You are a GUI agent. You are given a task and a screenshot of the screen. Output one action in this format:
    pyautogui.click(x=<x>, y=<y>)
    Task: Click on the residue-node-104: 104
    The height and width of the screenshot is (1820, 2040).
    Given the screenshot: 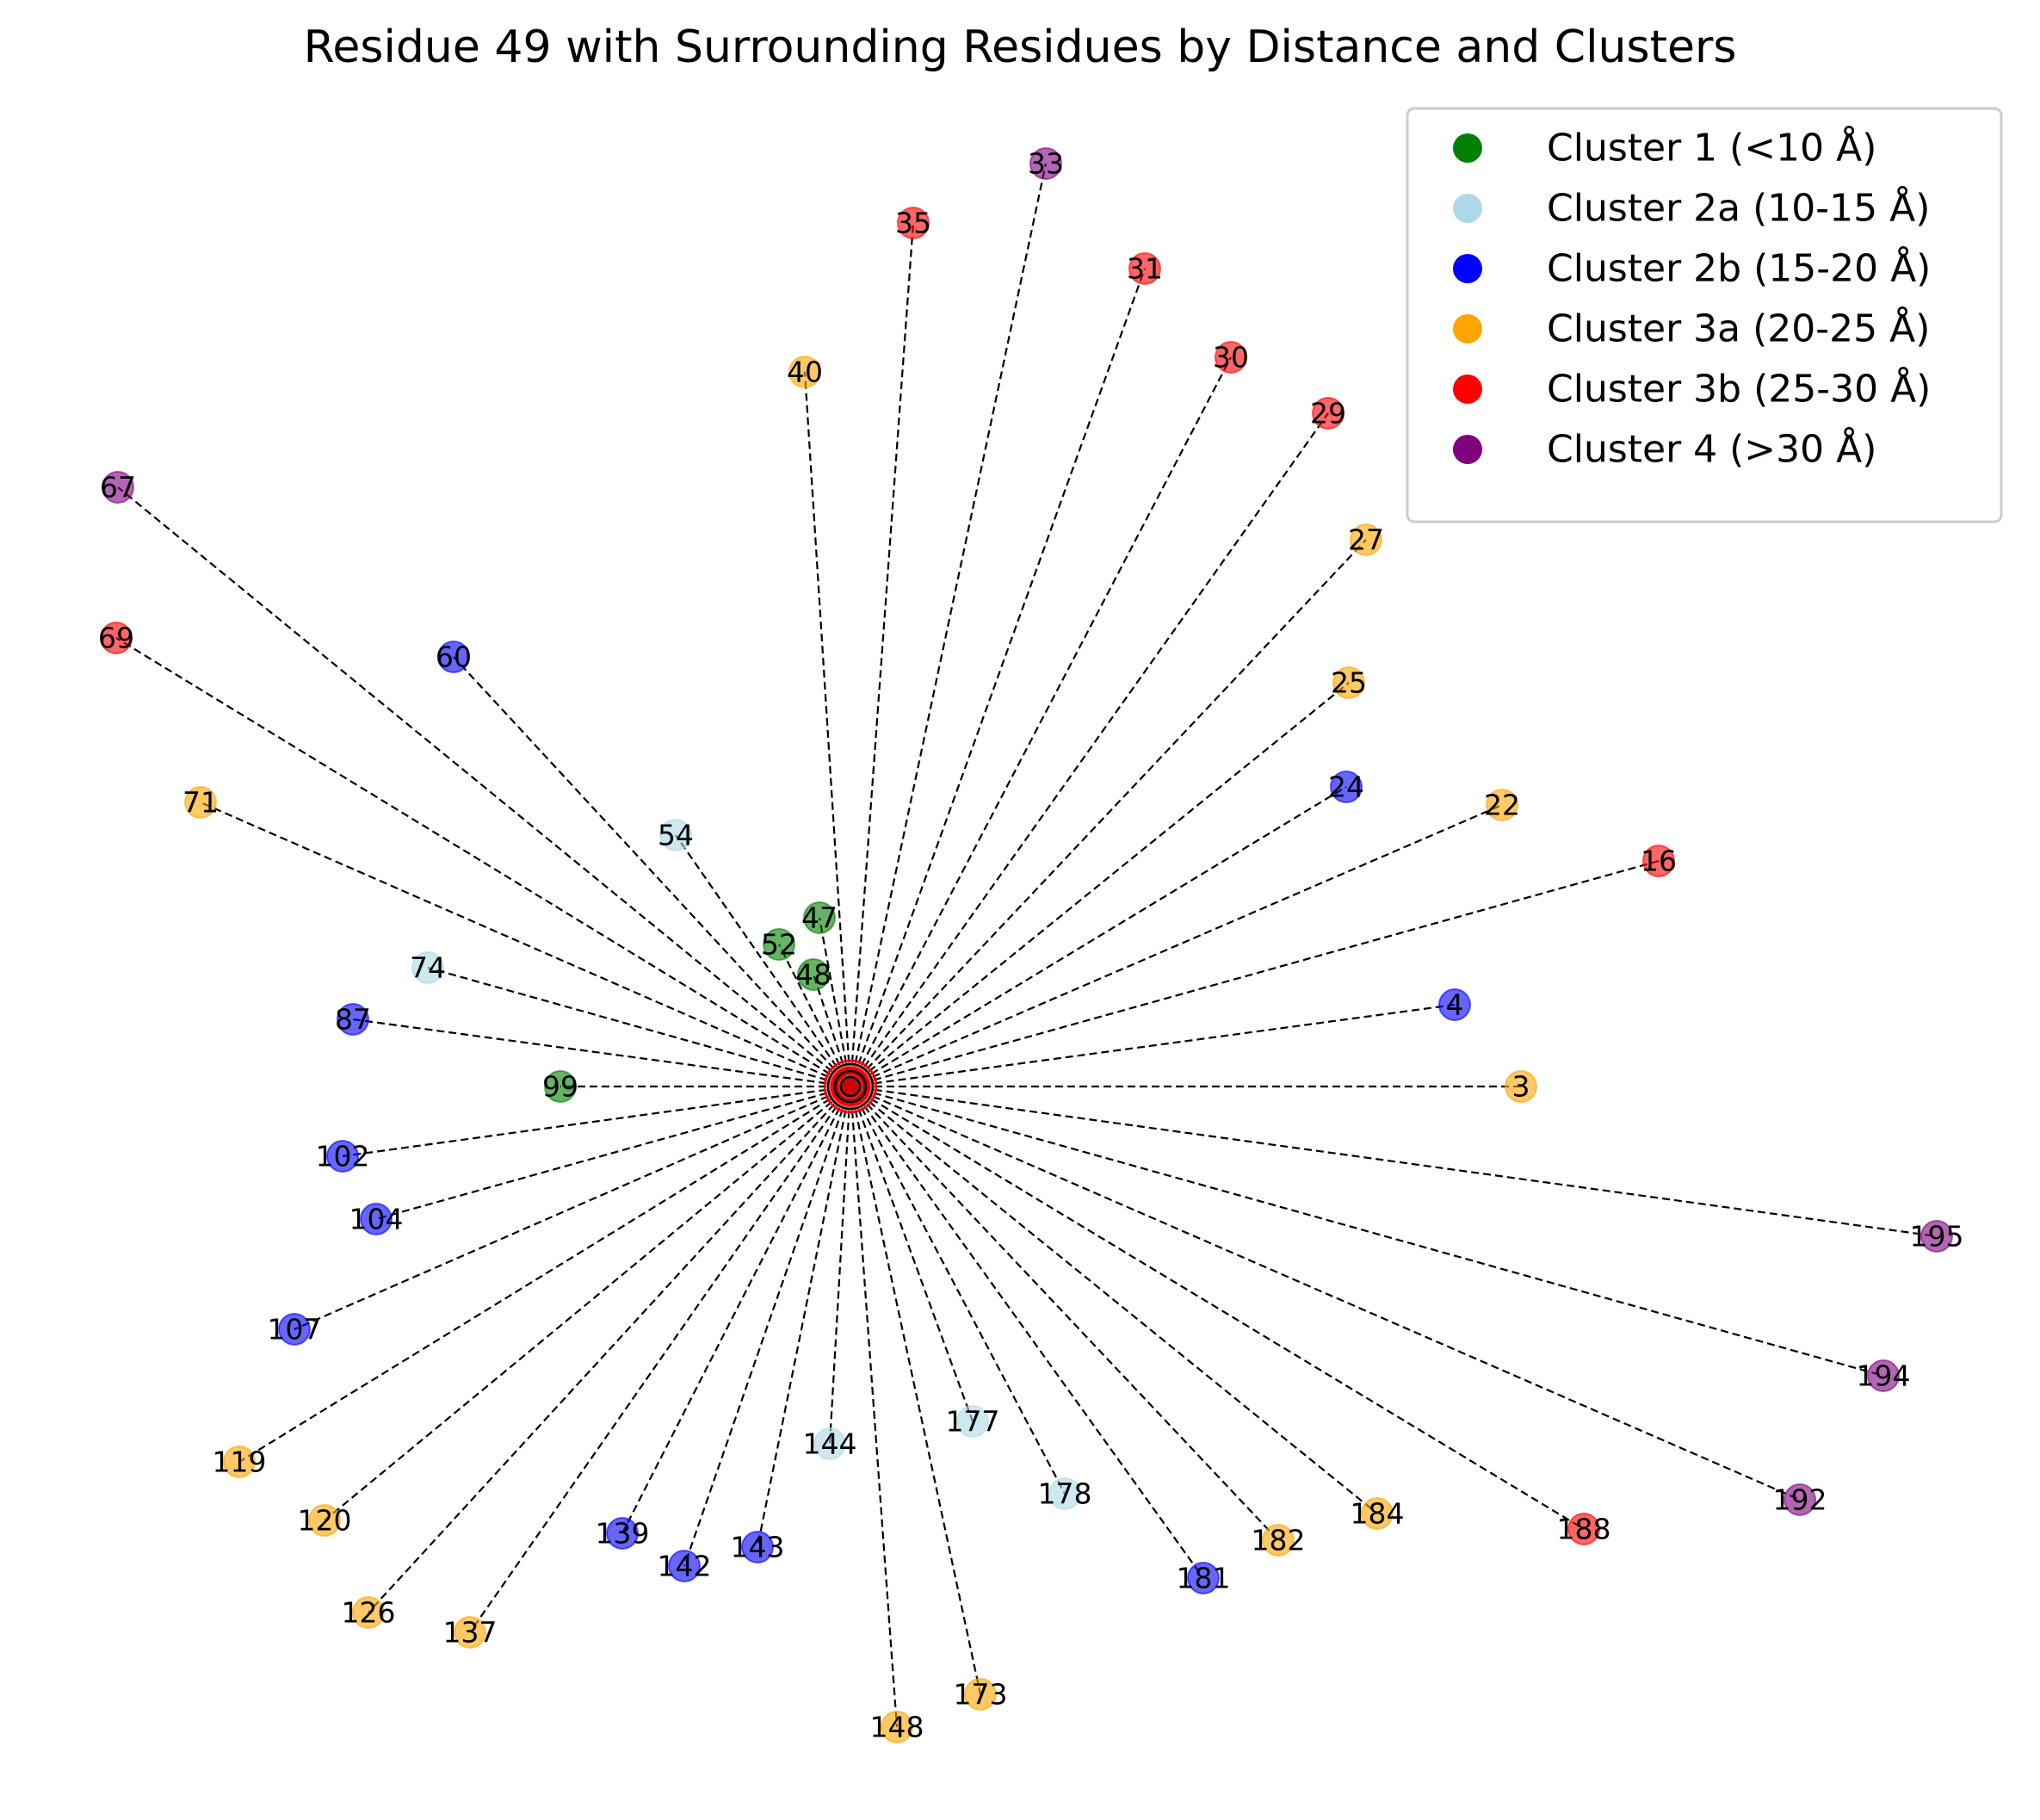 What is the action you would take?
    pyautogui.click(x=377, y=1219)
    